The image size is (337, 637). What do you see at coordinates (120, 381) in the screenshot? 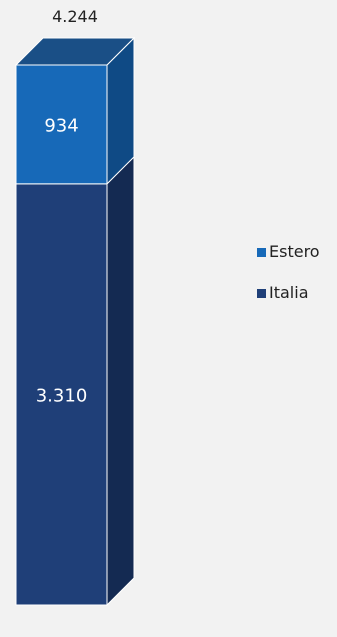
I see `bar-segment-italia-side` at bounding box center [120, 381].